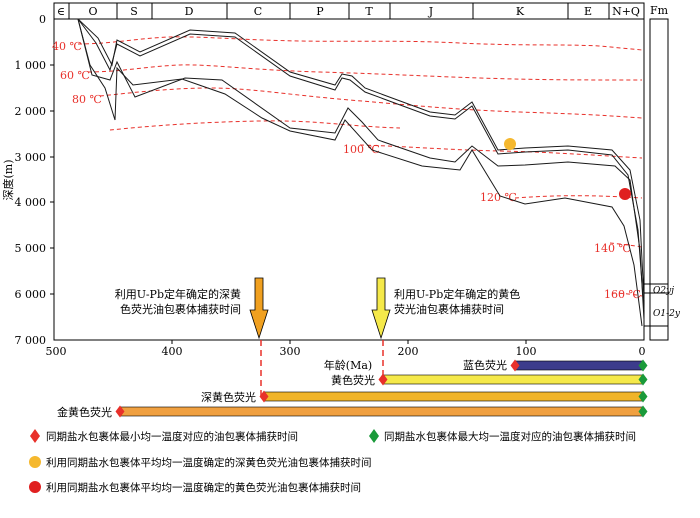 Image resolution: width=700 pixels, height=518 pixels. What do you see at coordinates (626, 11) in the screenshot?
I see `period-label: N+Q` at bounding box center [626, 11].